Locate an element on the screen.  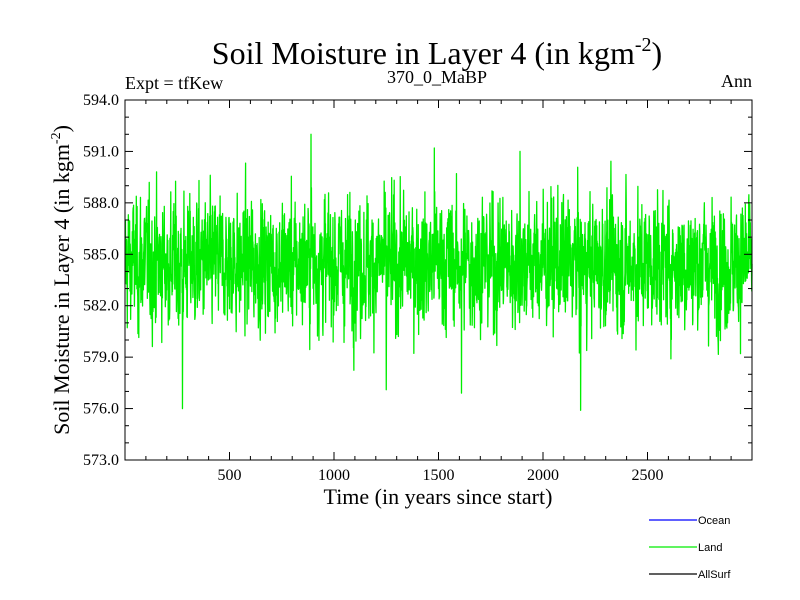
subtitle-right: Ann is located at coordinates (736, 81).